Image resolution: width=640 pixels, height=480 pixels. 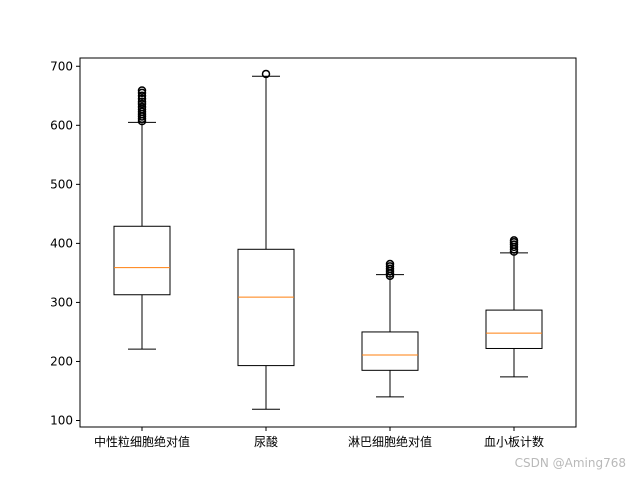 I want to click on y-tick-label: 500, so click(x=61, y=184).